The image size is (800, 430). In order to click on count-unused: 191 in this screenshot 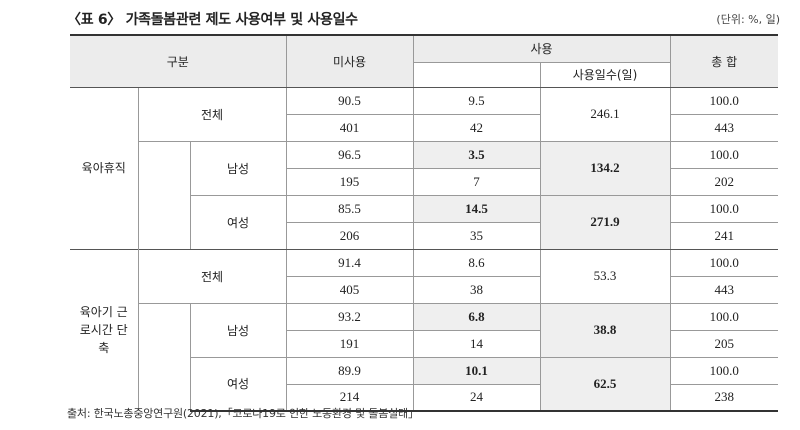, I will do `click(349, 344)`.